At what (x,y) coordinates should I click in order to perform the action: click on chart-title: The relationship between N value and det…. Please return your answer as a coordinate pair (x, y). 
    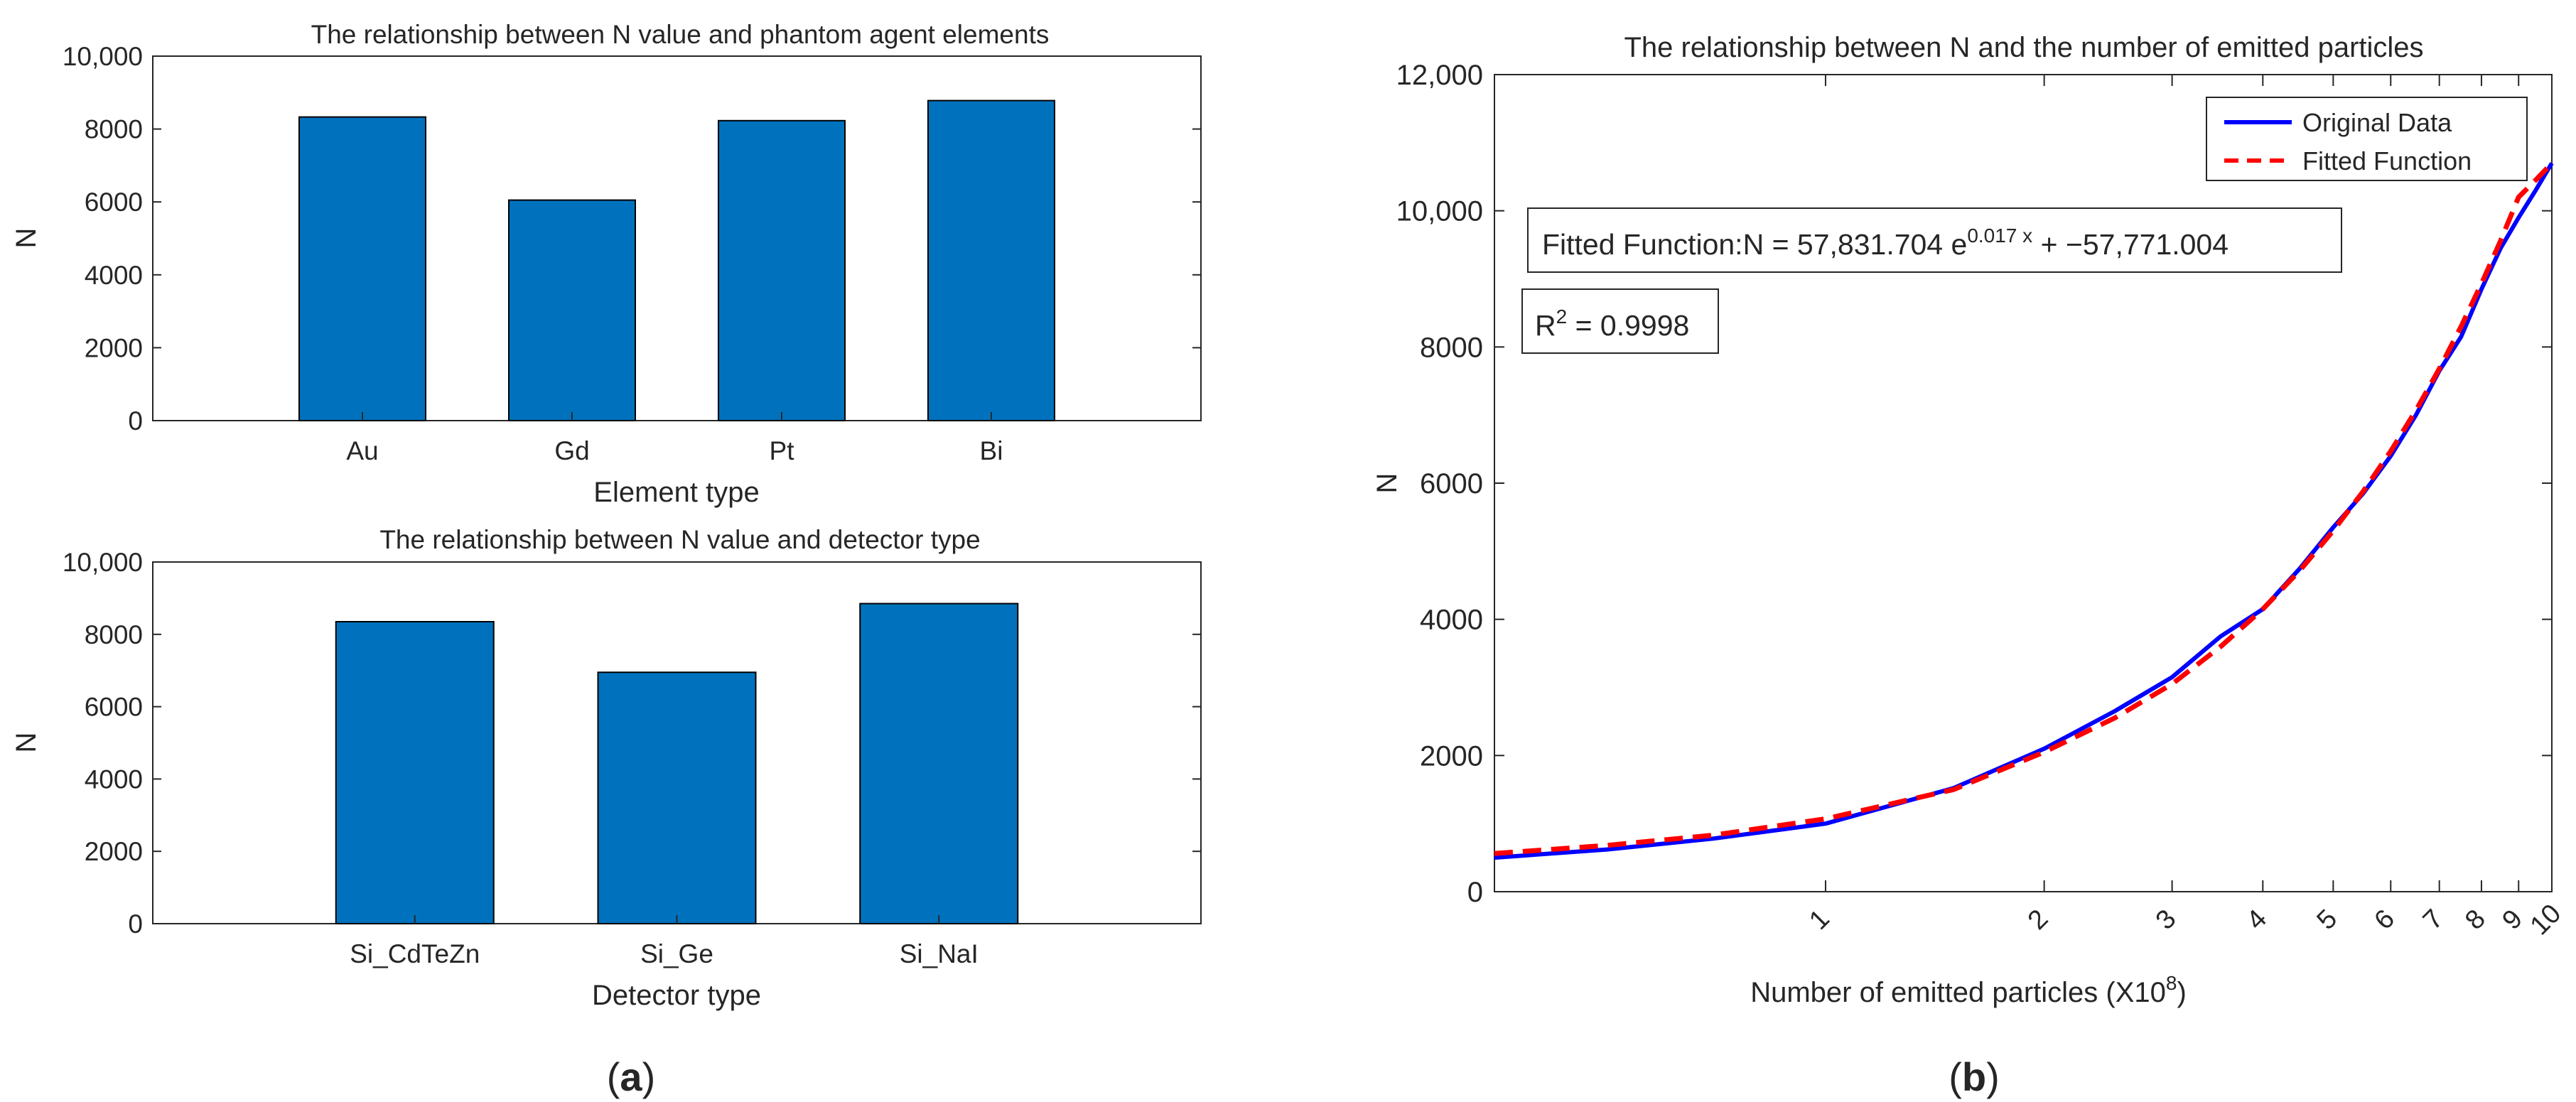
    Looking at the image, I should click on (680, 539).